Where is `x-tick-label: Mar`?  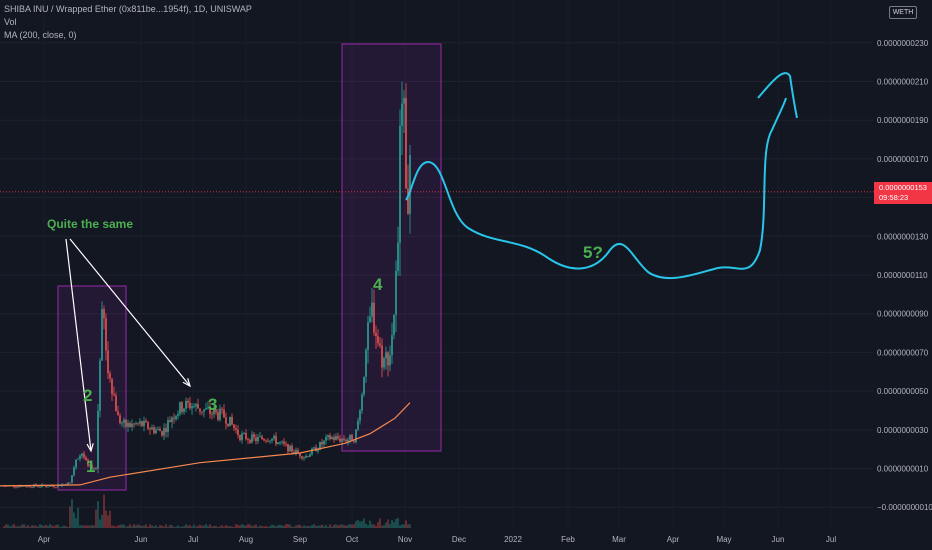
x-tick-label: Mar is located at coordinates (619, 539).